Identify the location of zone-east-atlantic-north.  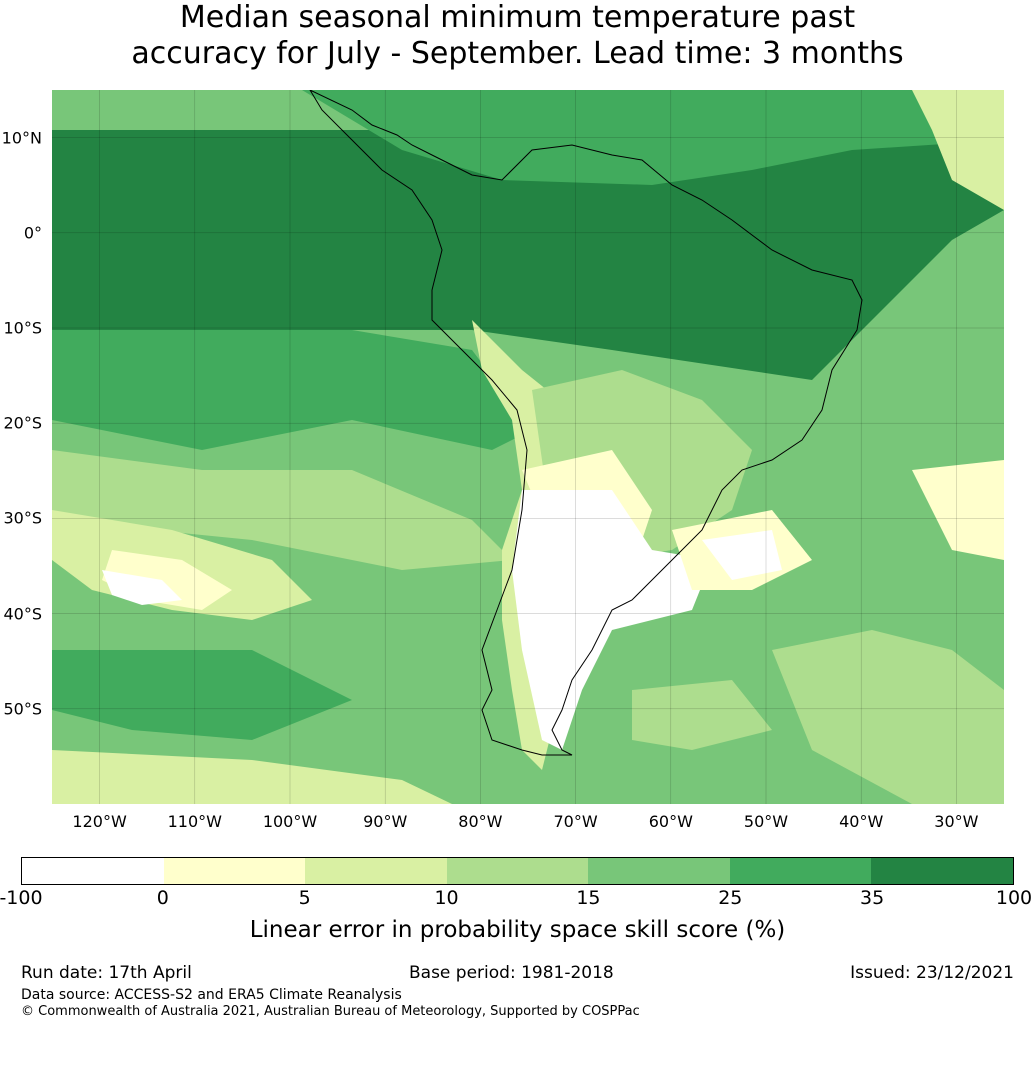
(958, 150).